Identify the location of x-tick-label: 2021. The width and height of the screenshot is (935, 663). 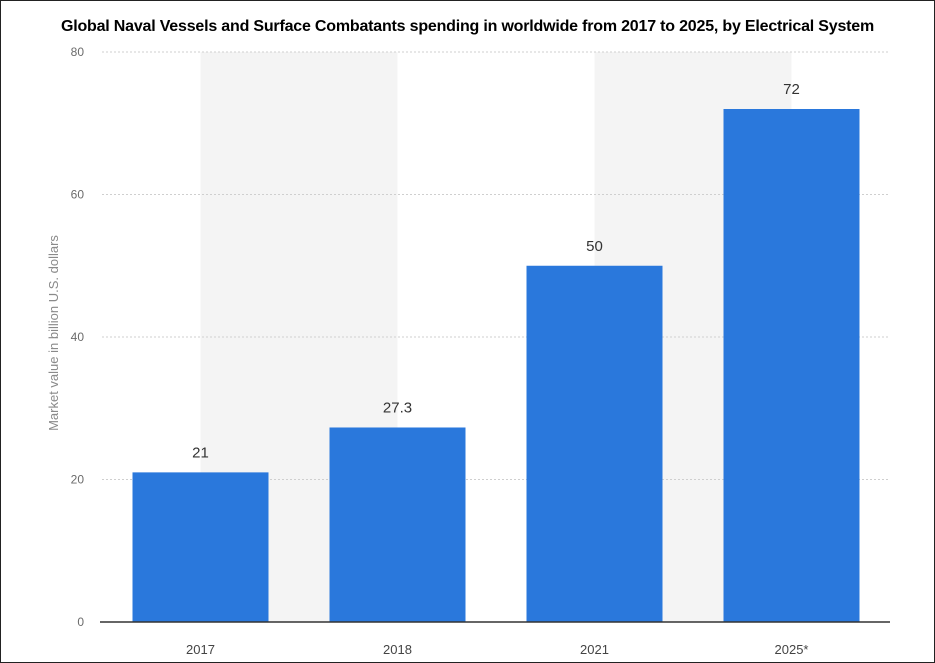
(594, 649).